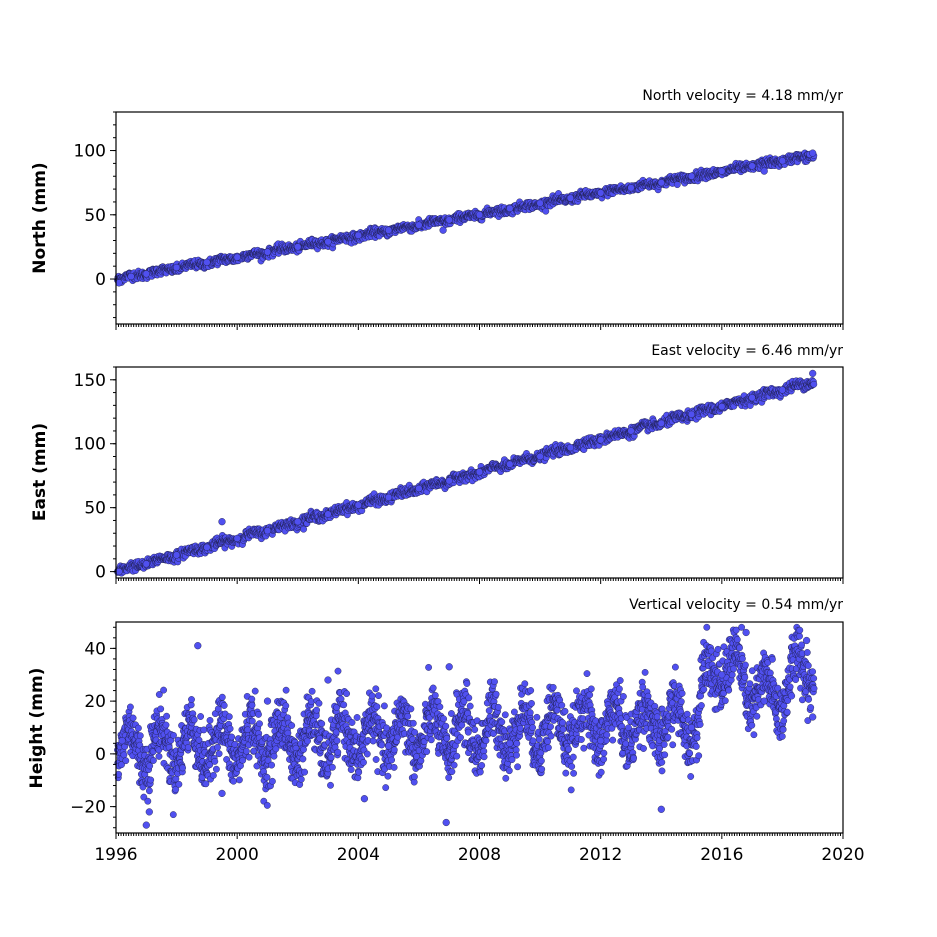 Image resolution: width=937 pixels, height=937 pixels. Describe the element at coordinates (40, 472) in the screenshot. I see `east-y-axis-label: East (mm)` at that location.